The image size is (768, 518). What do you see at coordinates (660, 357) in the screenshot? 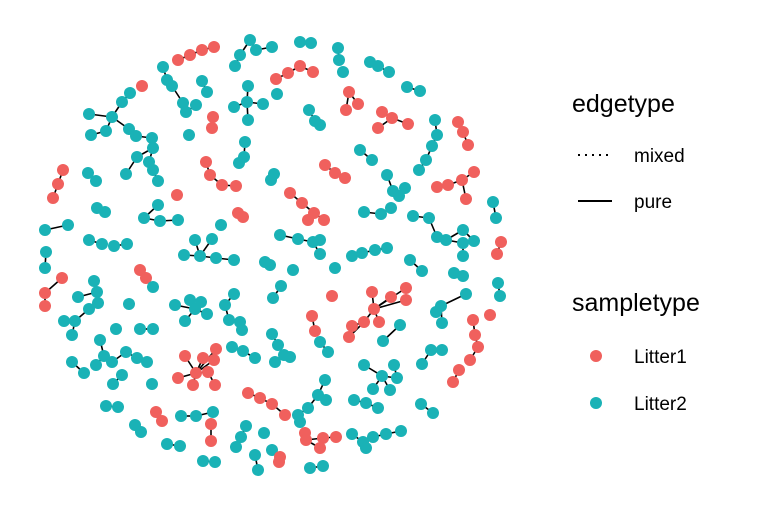
I see `legend-litter1-label: Litter1` at bounding box center [660, 357].